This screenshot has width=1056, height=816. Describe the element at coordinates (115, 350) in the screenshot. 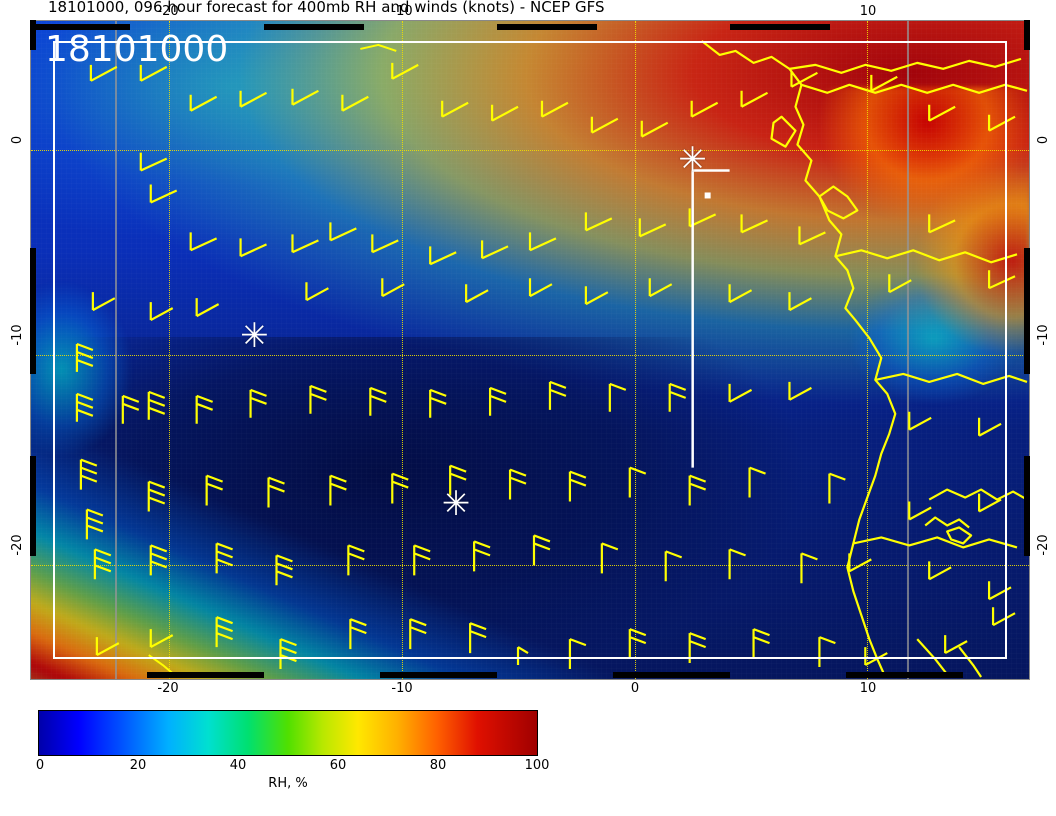

I see `domain-boundary-west` at that location.